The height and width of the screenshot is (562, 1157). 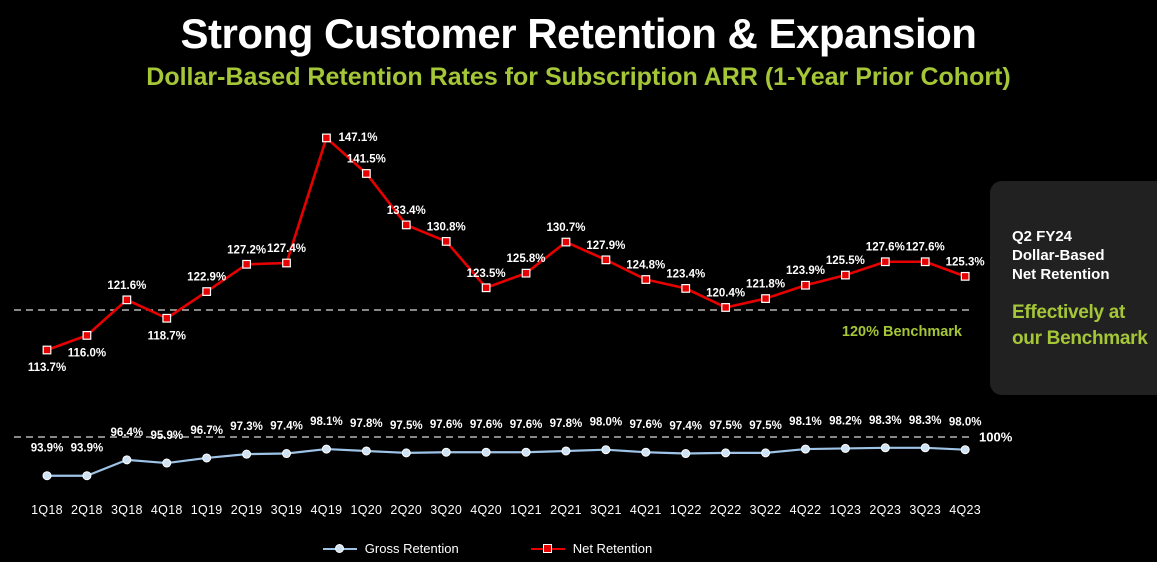 What do you see at coordinates (406, 211) in the screenshot?
I see `net-value-label: 133.4%` at bounding box center [406, 211].